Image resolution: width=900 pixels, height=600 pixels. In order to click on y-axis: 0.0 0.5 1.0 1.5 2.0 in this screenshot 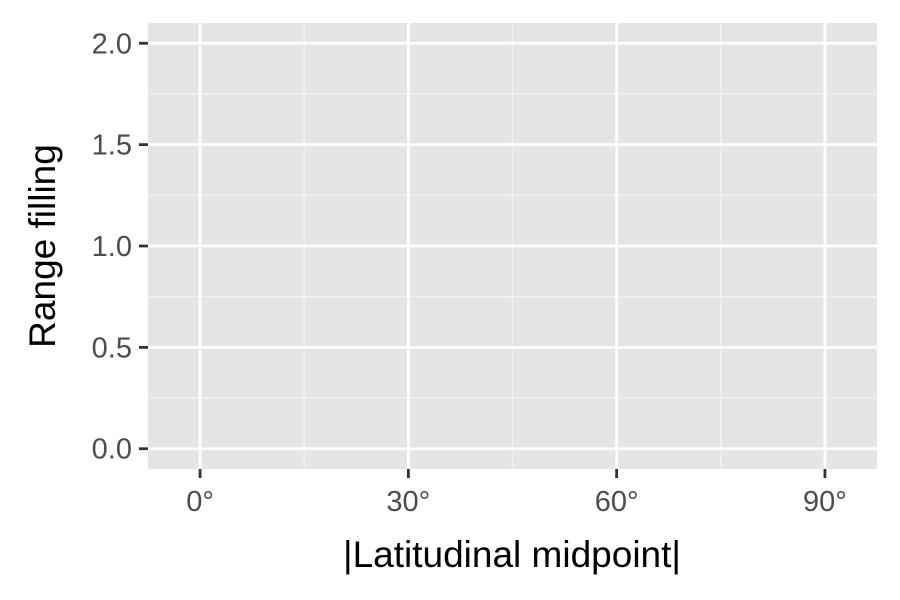, I will do `click(120, 247)`.